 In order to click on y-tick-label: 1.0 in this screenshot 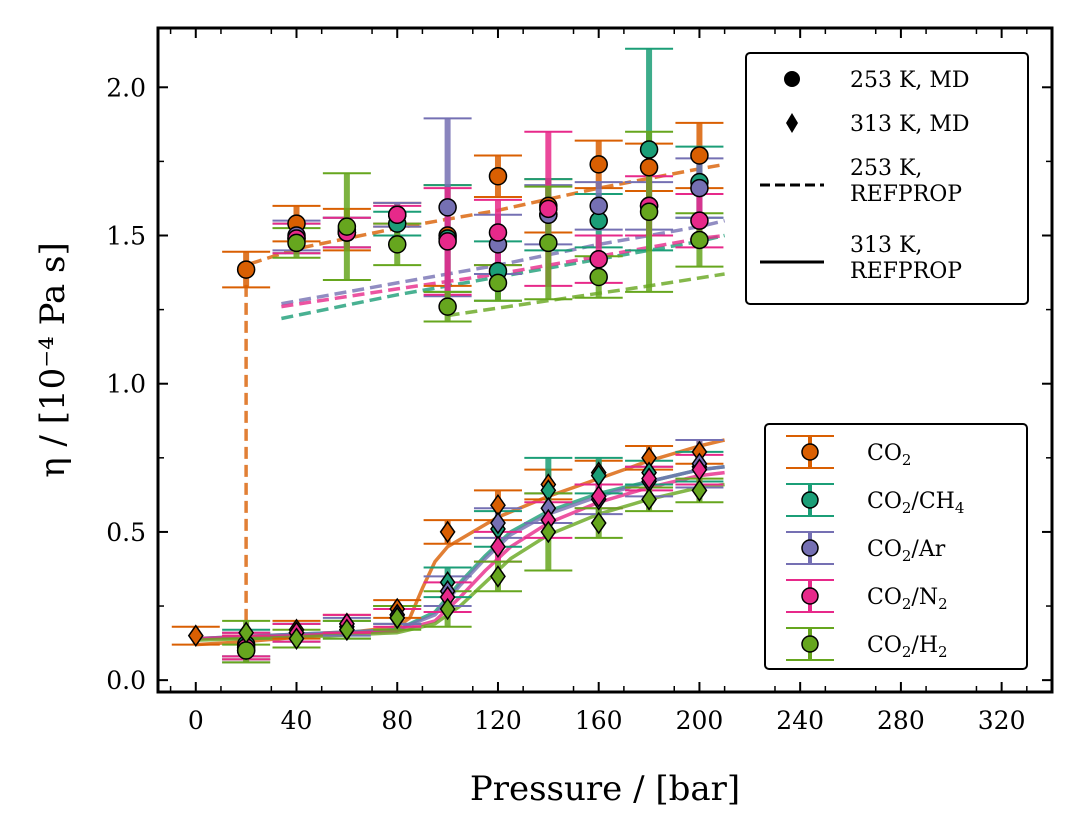, I will do `click(126, 384)`.